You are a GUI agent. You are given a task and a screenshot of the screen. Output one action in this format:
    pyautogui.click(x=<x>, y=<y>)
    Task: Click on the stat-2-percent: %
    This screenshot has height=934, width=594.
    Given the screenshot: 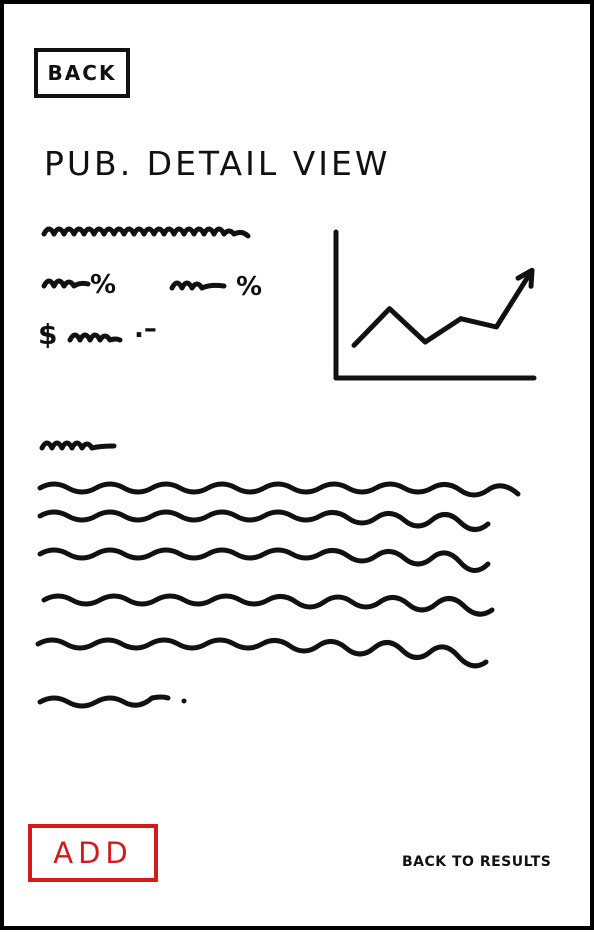 What is the action you would take?
    pyautogui.click(x=249, y=287)
    